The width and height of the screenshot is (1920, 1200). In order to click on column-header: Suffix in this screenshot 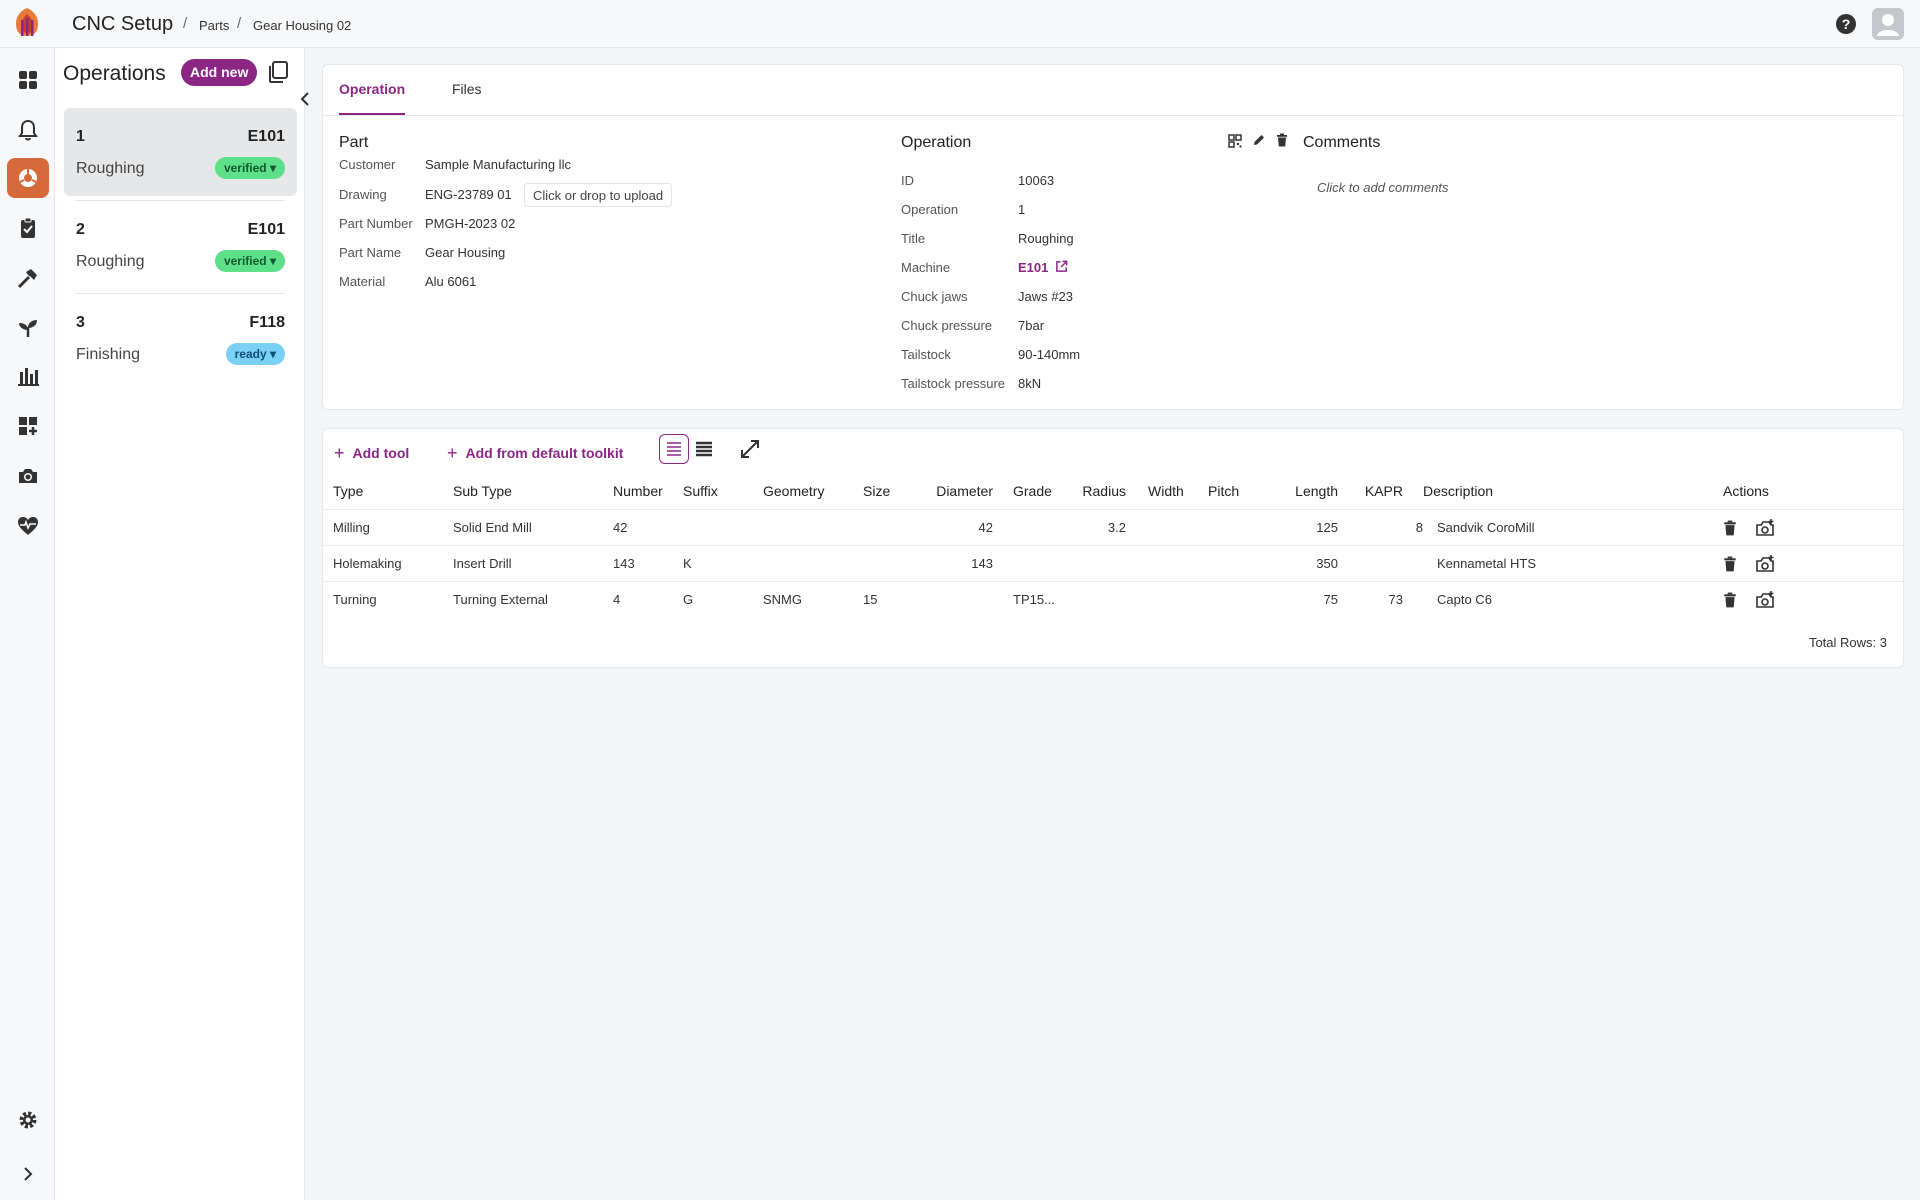, I will do `click(700, 491)`.